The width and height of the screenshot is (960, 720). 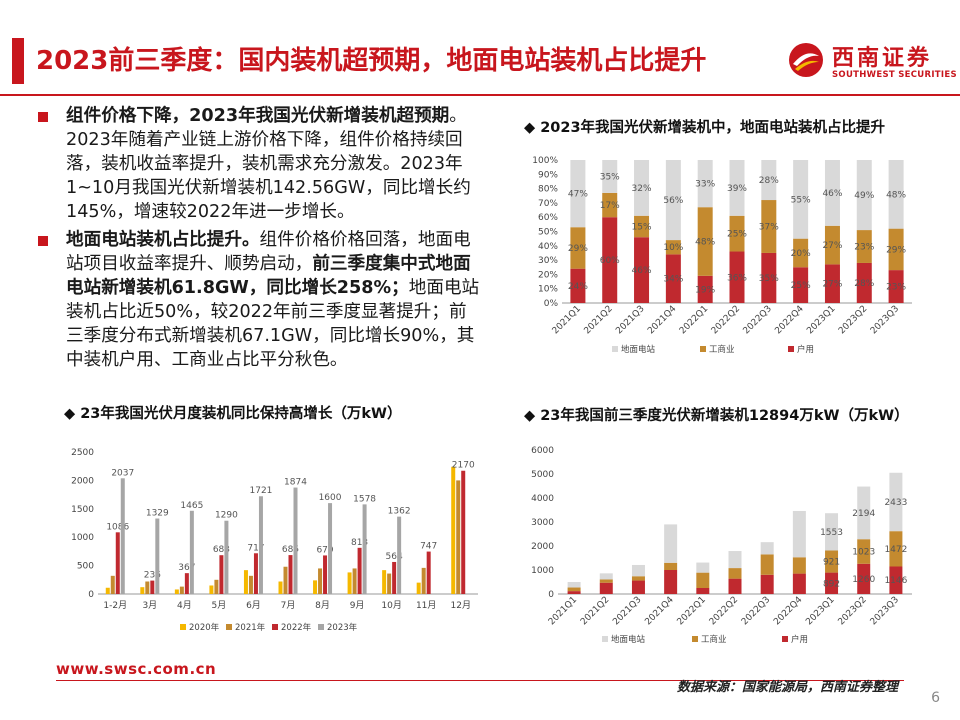 I want to click on data-label: 20%, so click(x=801, y=254).